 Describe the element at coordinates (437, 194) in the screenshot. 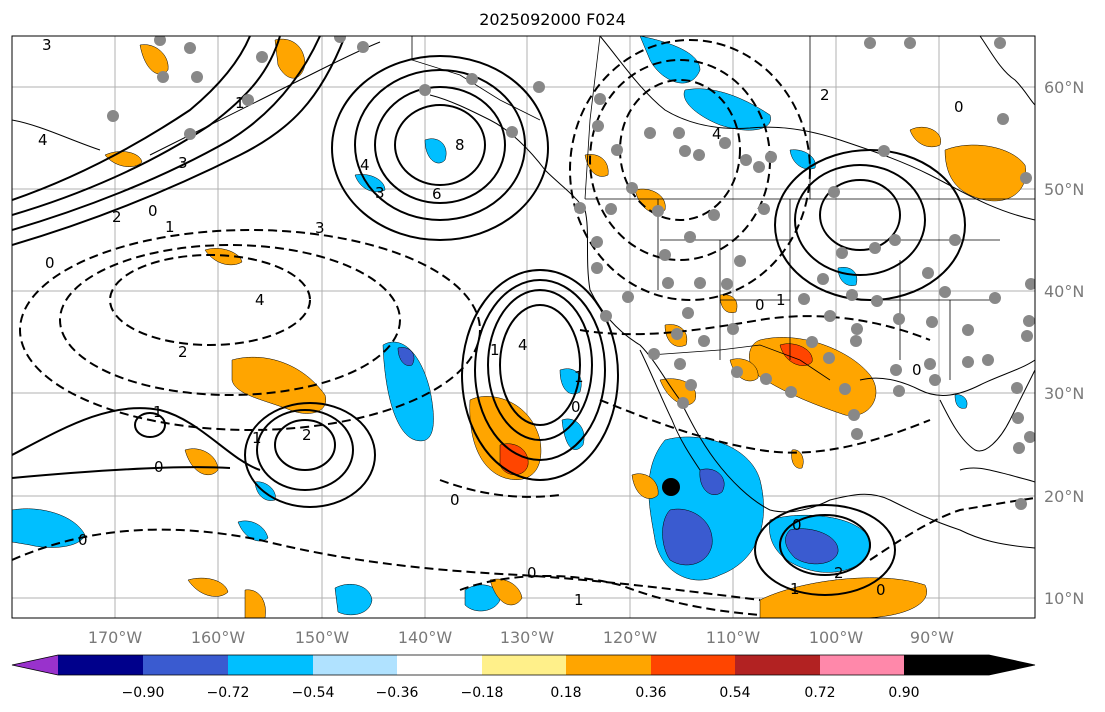

I see `svg-text: 6` at that location.